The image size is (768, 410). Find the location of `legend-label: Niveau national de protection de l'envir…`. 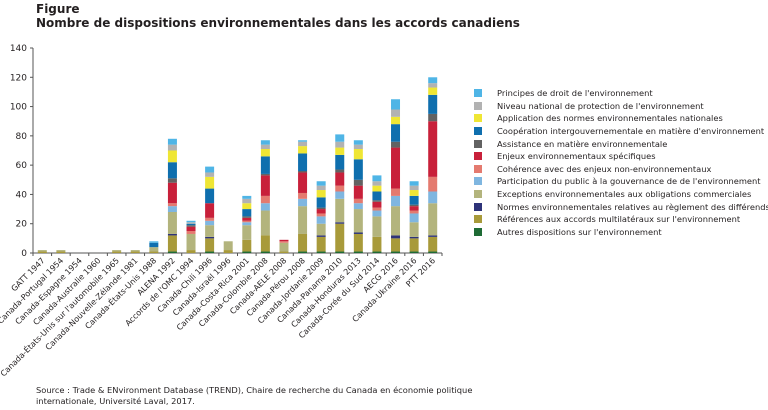

legend-label: Niveau national de protection de l'envir… is located at coordinates (600, 105).